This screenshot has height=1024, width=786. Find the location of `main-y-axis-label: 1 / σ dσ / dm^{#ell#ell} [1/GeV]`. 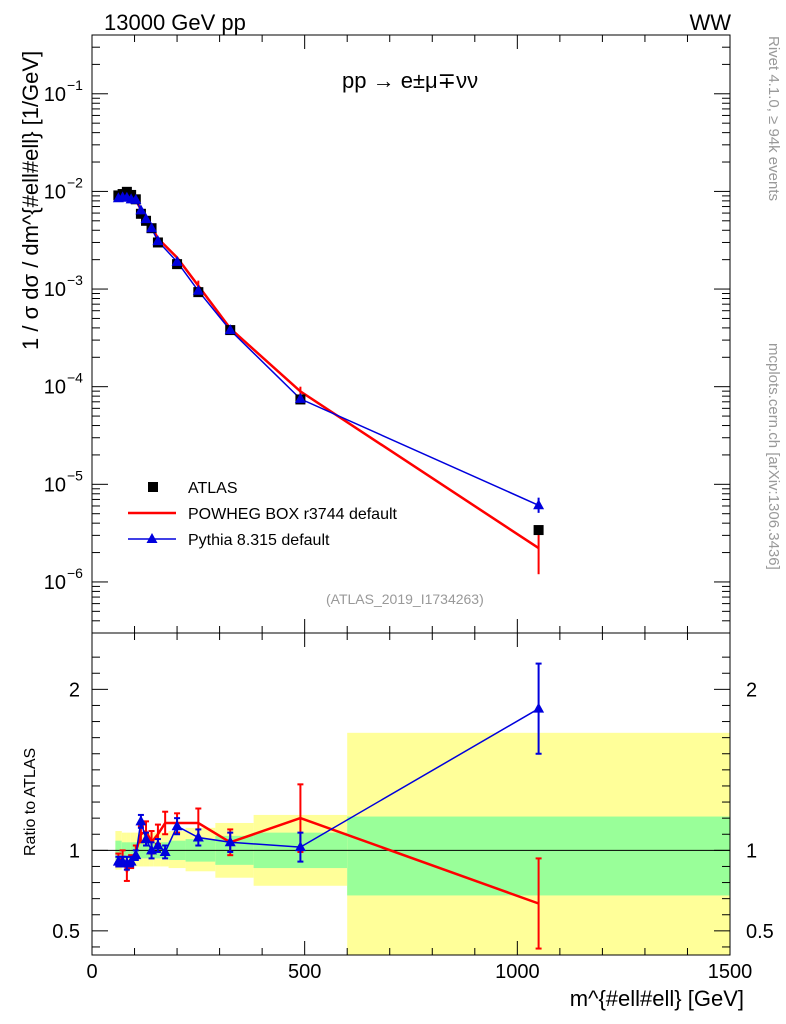

main-y-axis-label: 1 / σ dσ / dm^{#ell#ell} [1/GeV] is located at coordinates (30, 200).